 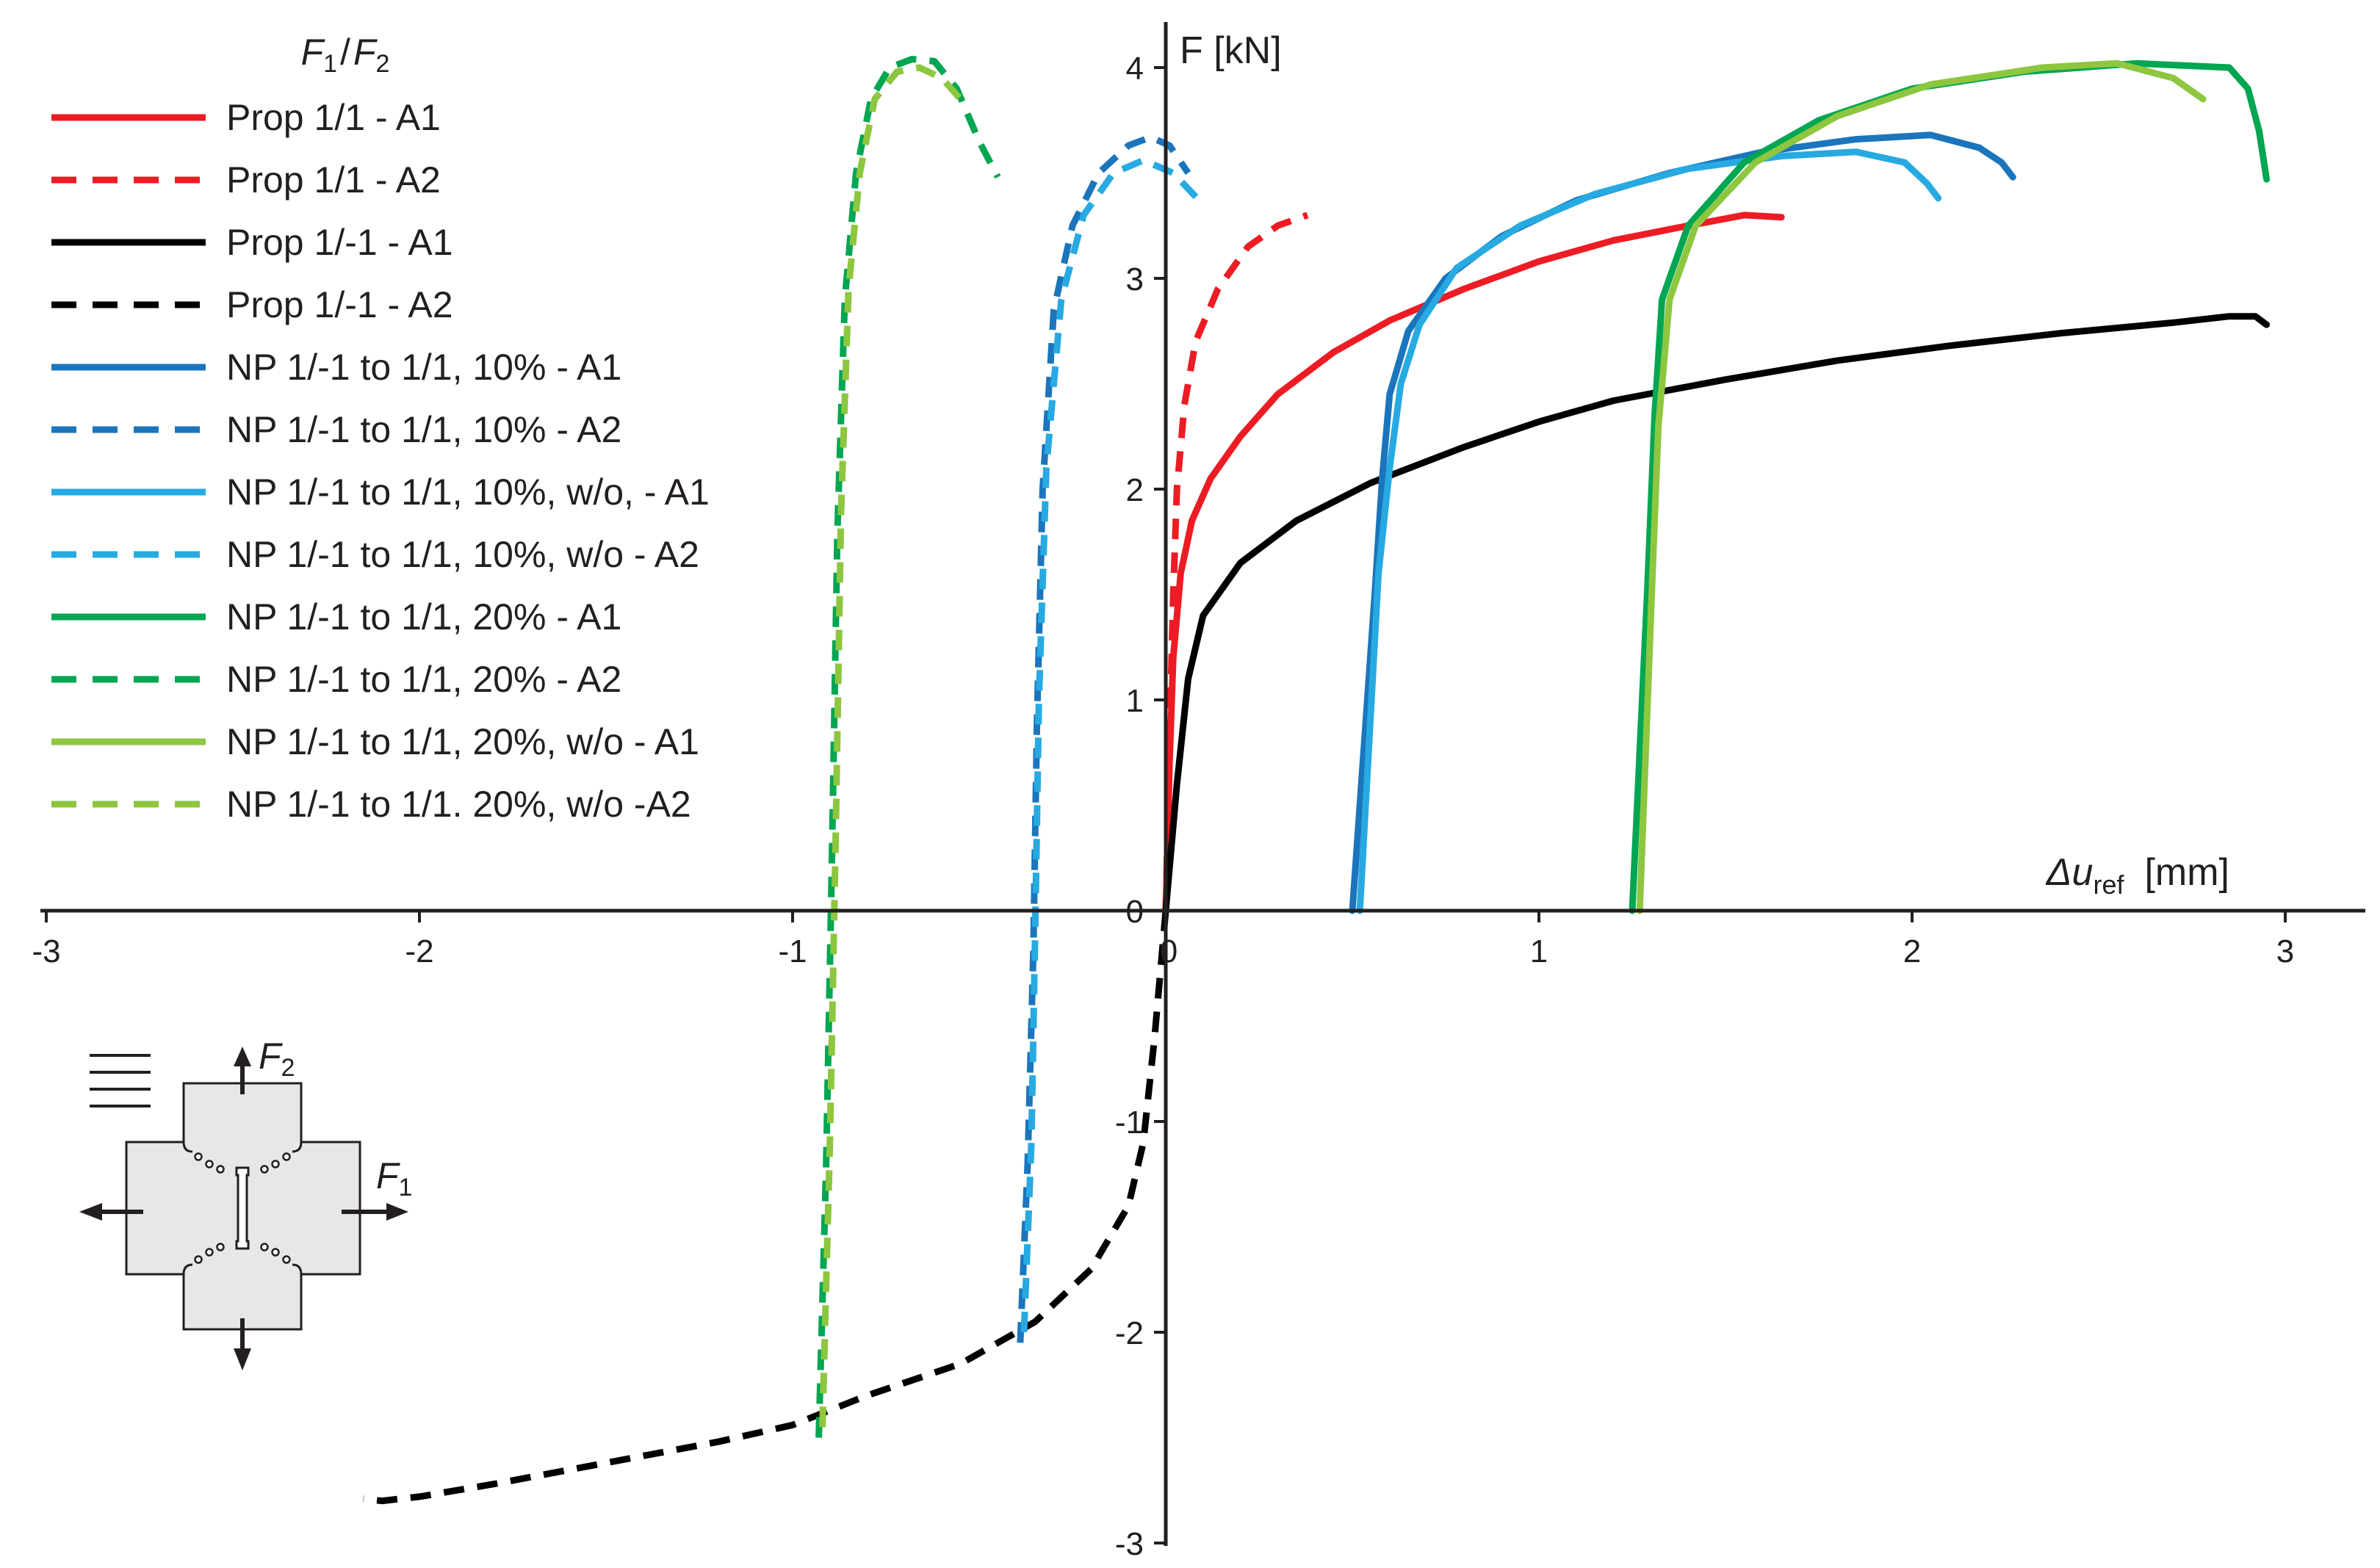 What do you see at coordinates (46, 951) in the screenshot?
I see `x-tick-label: -3` at bounding box center [46, 951].